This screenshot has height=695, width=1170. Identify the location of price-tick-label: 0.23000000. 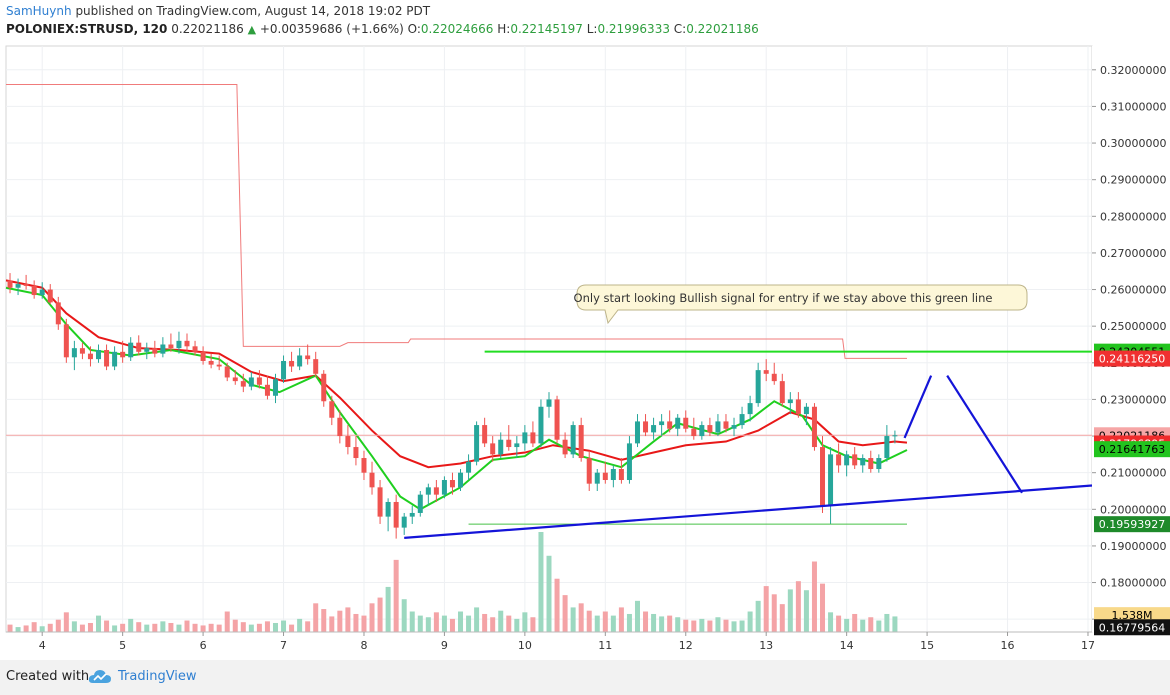
(1133, 399).